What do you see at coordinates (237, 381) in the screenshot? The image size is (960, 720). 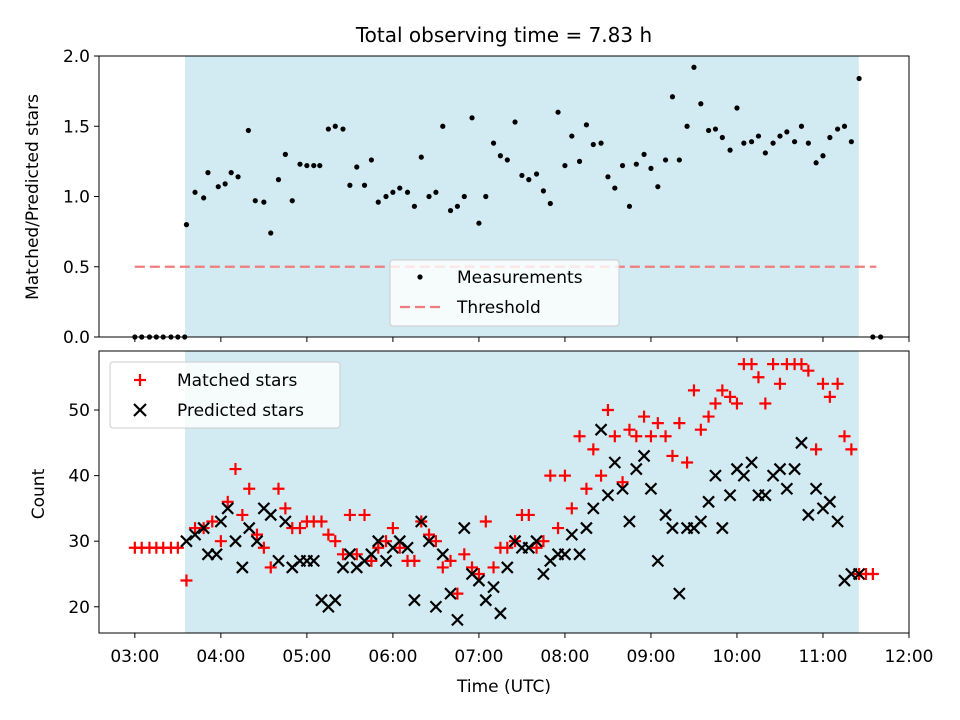 I see `legend-matched-label: Matched stars` at bounding box center [237, 381].